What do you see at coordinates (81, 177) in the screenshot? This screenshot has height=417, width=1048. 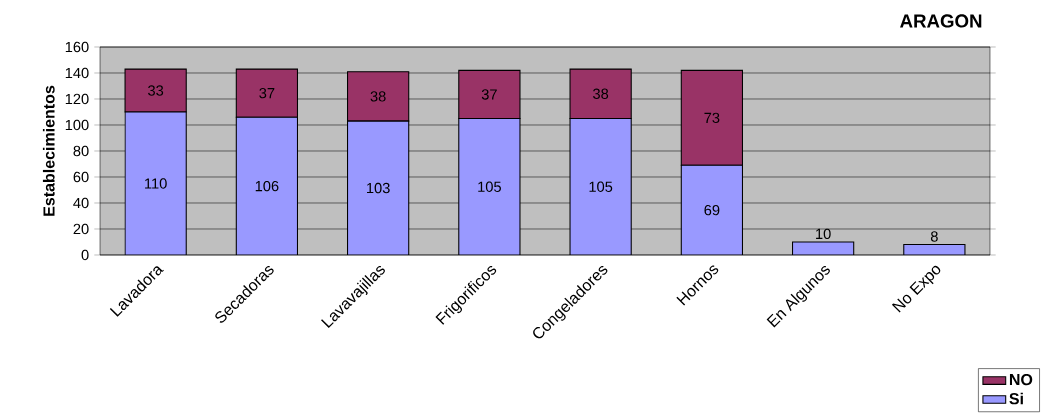 I see `y-tick-label: 60` at bounding box center [81, 177].